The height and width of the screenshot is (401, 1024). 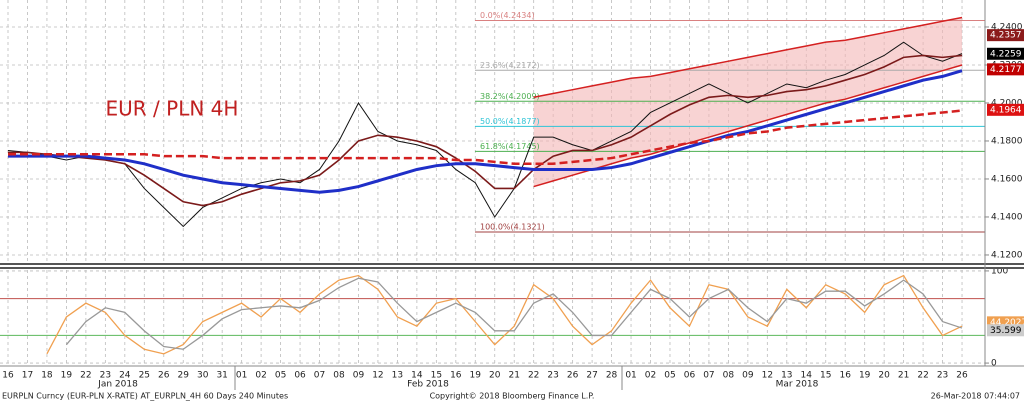 I want to click on price-flag-label: 35.599, so click(x=1006, y=331).